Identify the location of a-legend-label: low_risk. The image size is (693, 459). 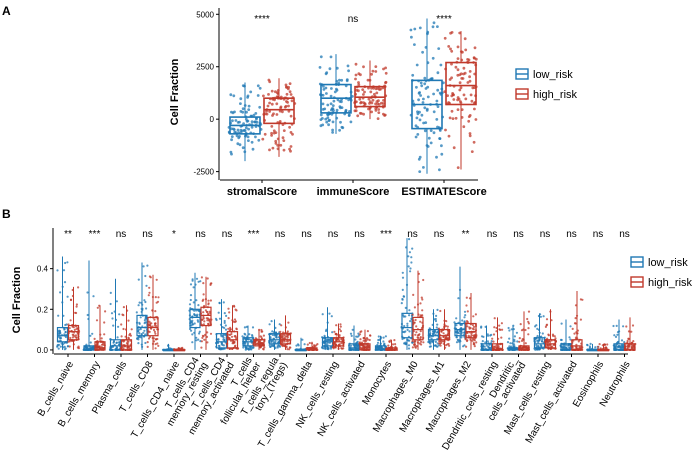
(553, 75).